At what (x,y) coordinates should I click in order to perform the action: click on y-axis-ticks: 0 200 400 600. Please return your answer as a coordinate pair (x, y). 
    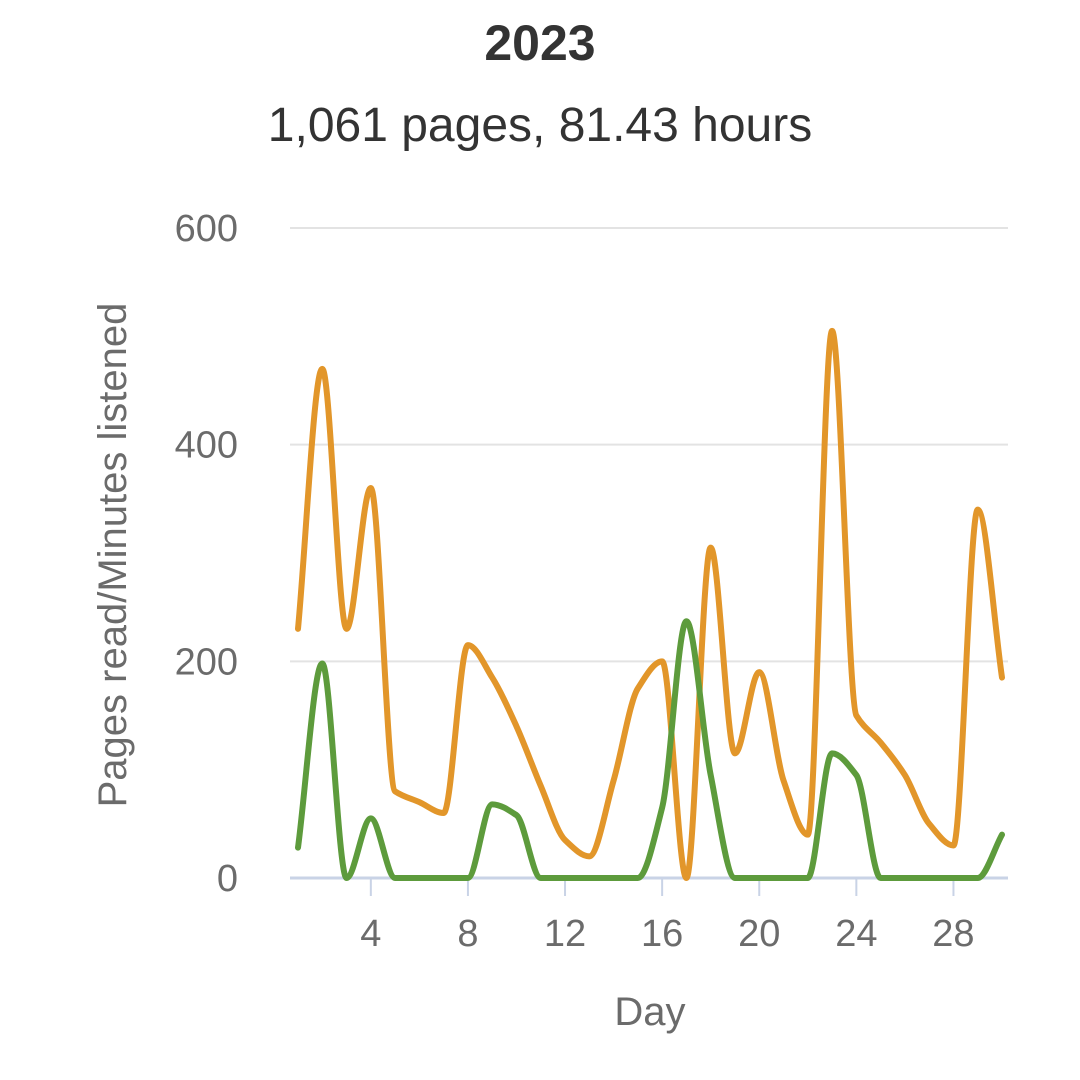
    Looking at the image, I should click on (206, 554).